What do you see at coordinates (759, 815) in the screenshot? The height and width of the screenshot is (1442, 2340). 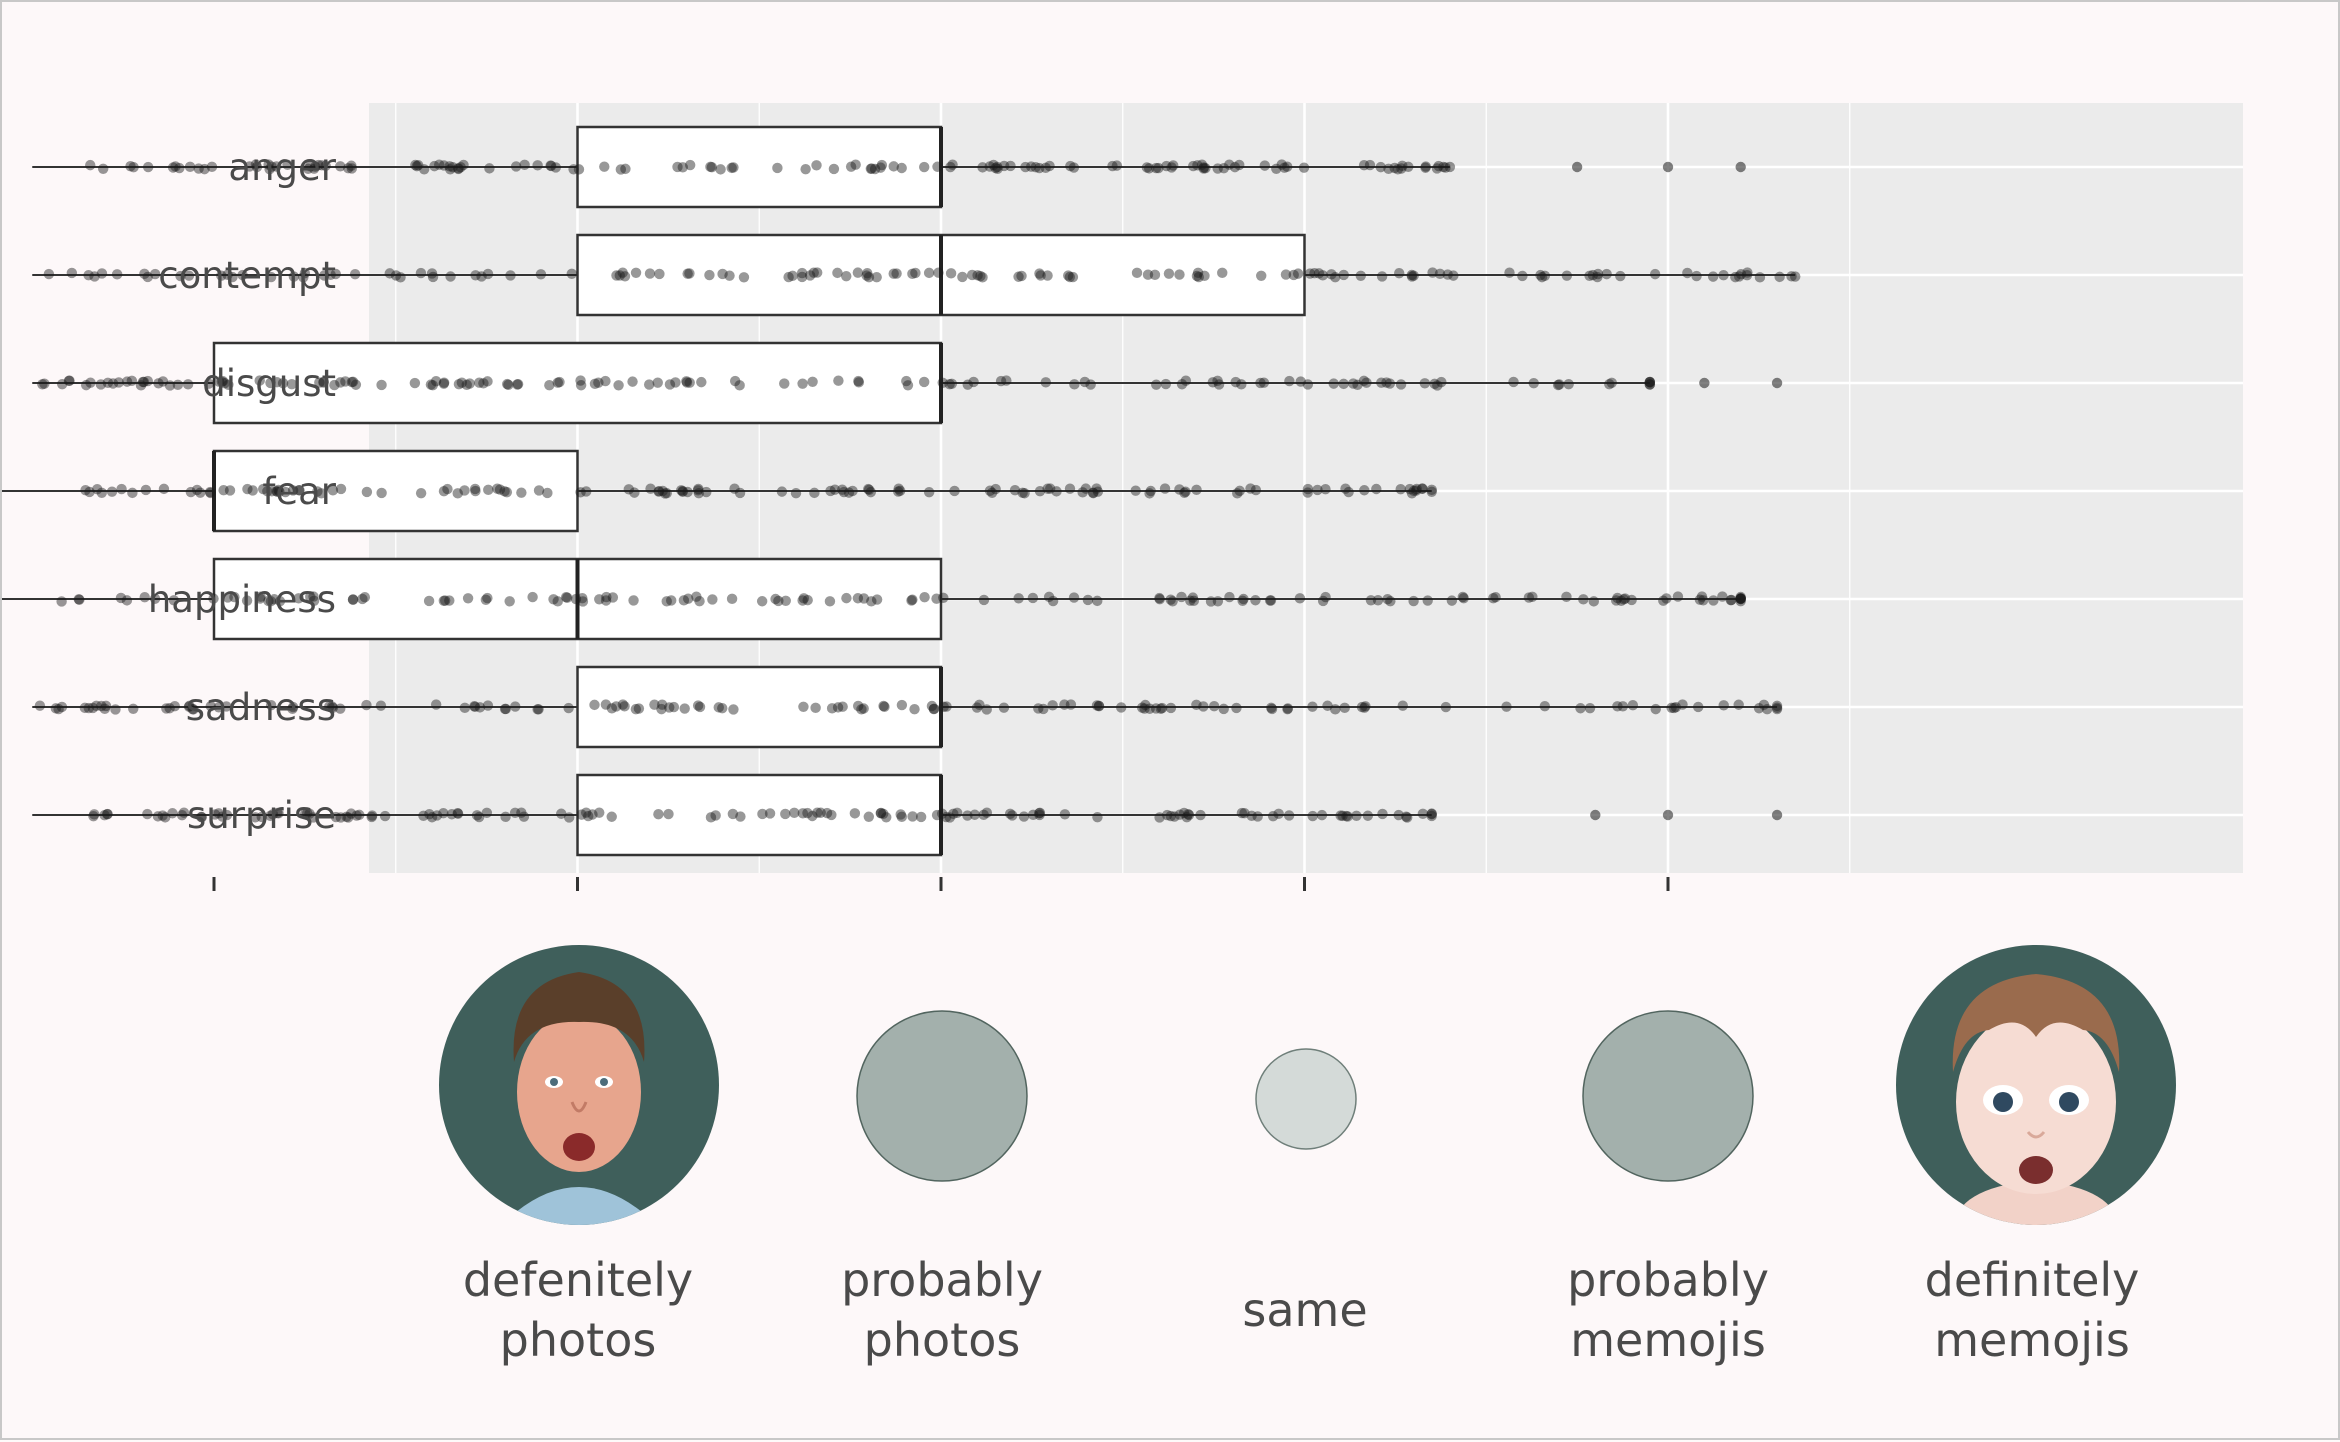 I see `box-surprise` at bounding box center [759, 815].